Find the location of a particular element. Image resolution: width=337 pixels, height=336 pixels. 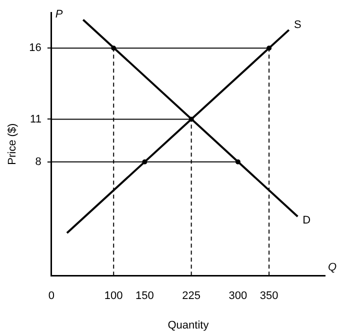

y-tick-label: 16 is located at coordinates (35, 48).